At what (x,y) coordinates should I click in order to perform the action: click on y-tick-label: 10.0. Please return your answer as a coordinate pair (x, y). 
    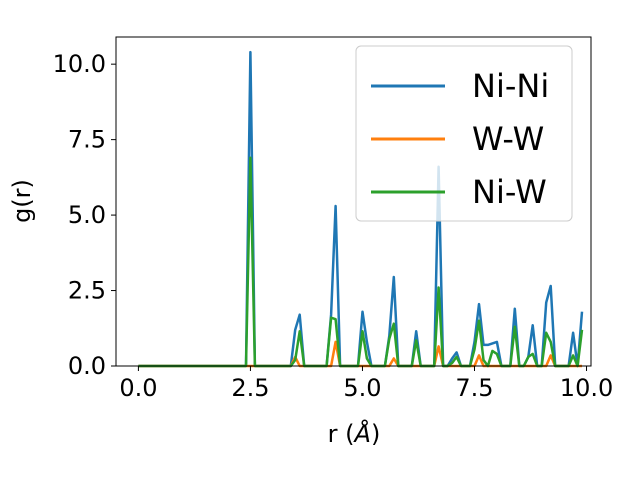
    Looking at the image, I should click on (79, 64).